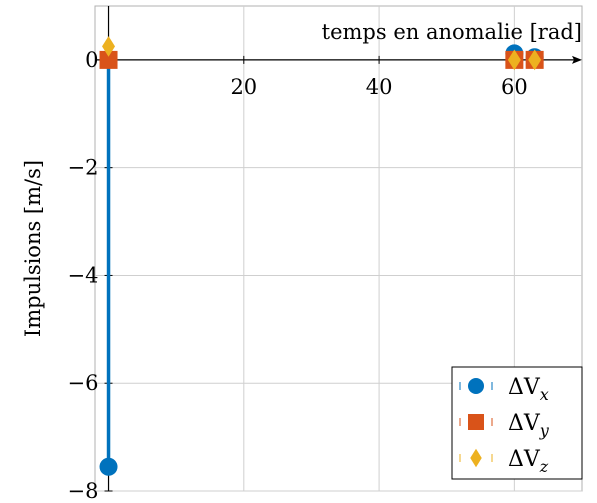  I want to click on legend-label-subscript: x, so click(544, 394).